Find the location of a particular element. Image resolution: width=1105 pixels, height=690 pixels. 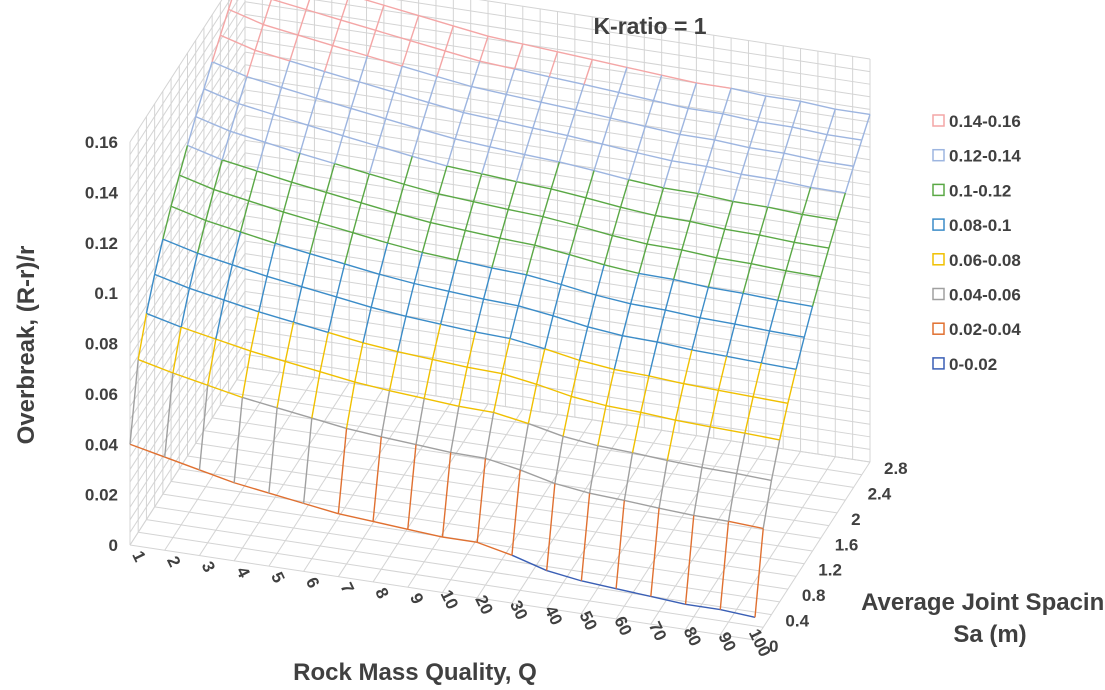

chart-title: K-ratio = 1 is located at coordinates (649, 26).